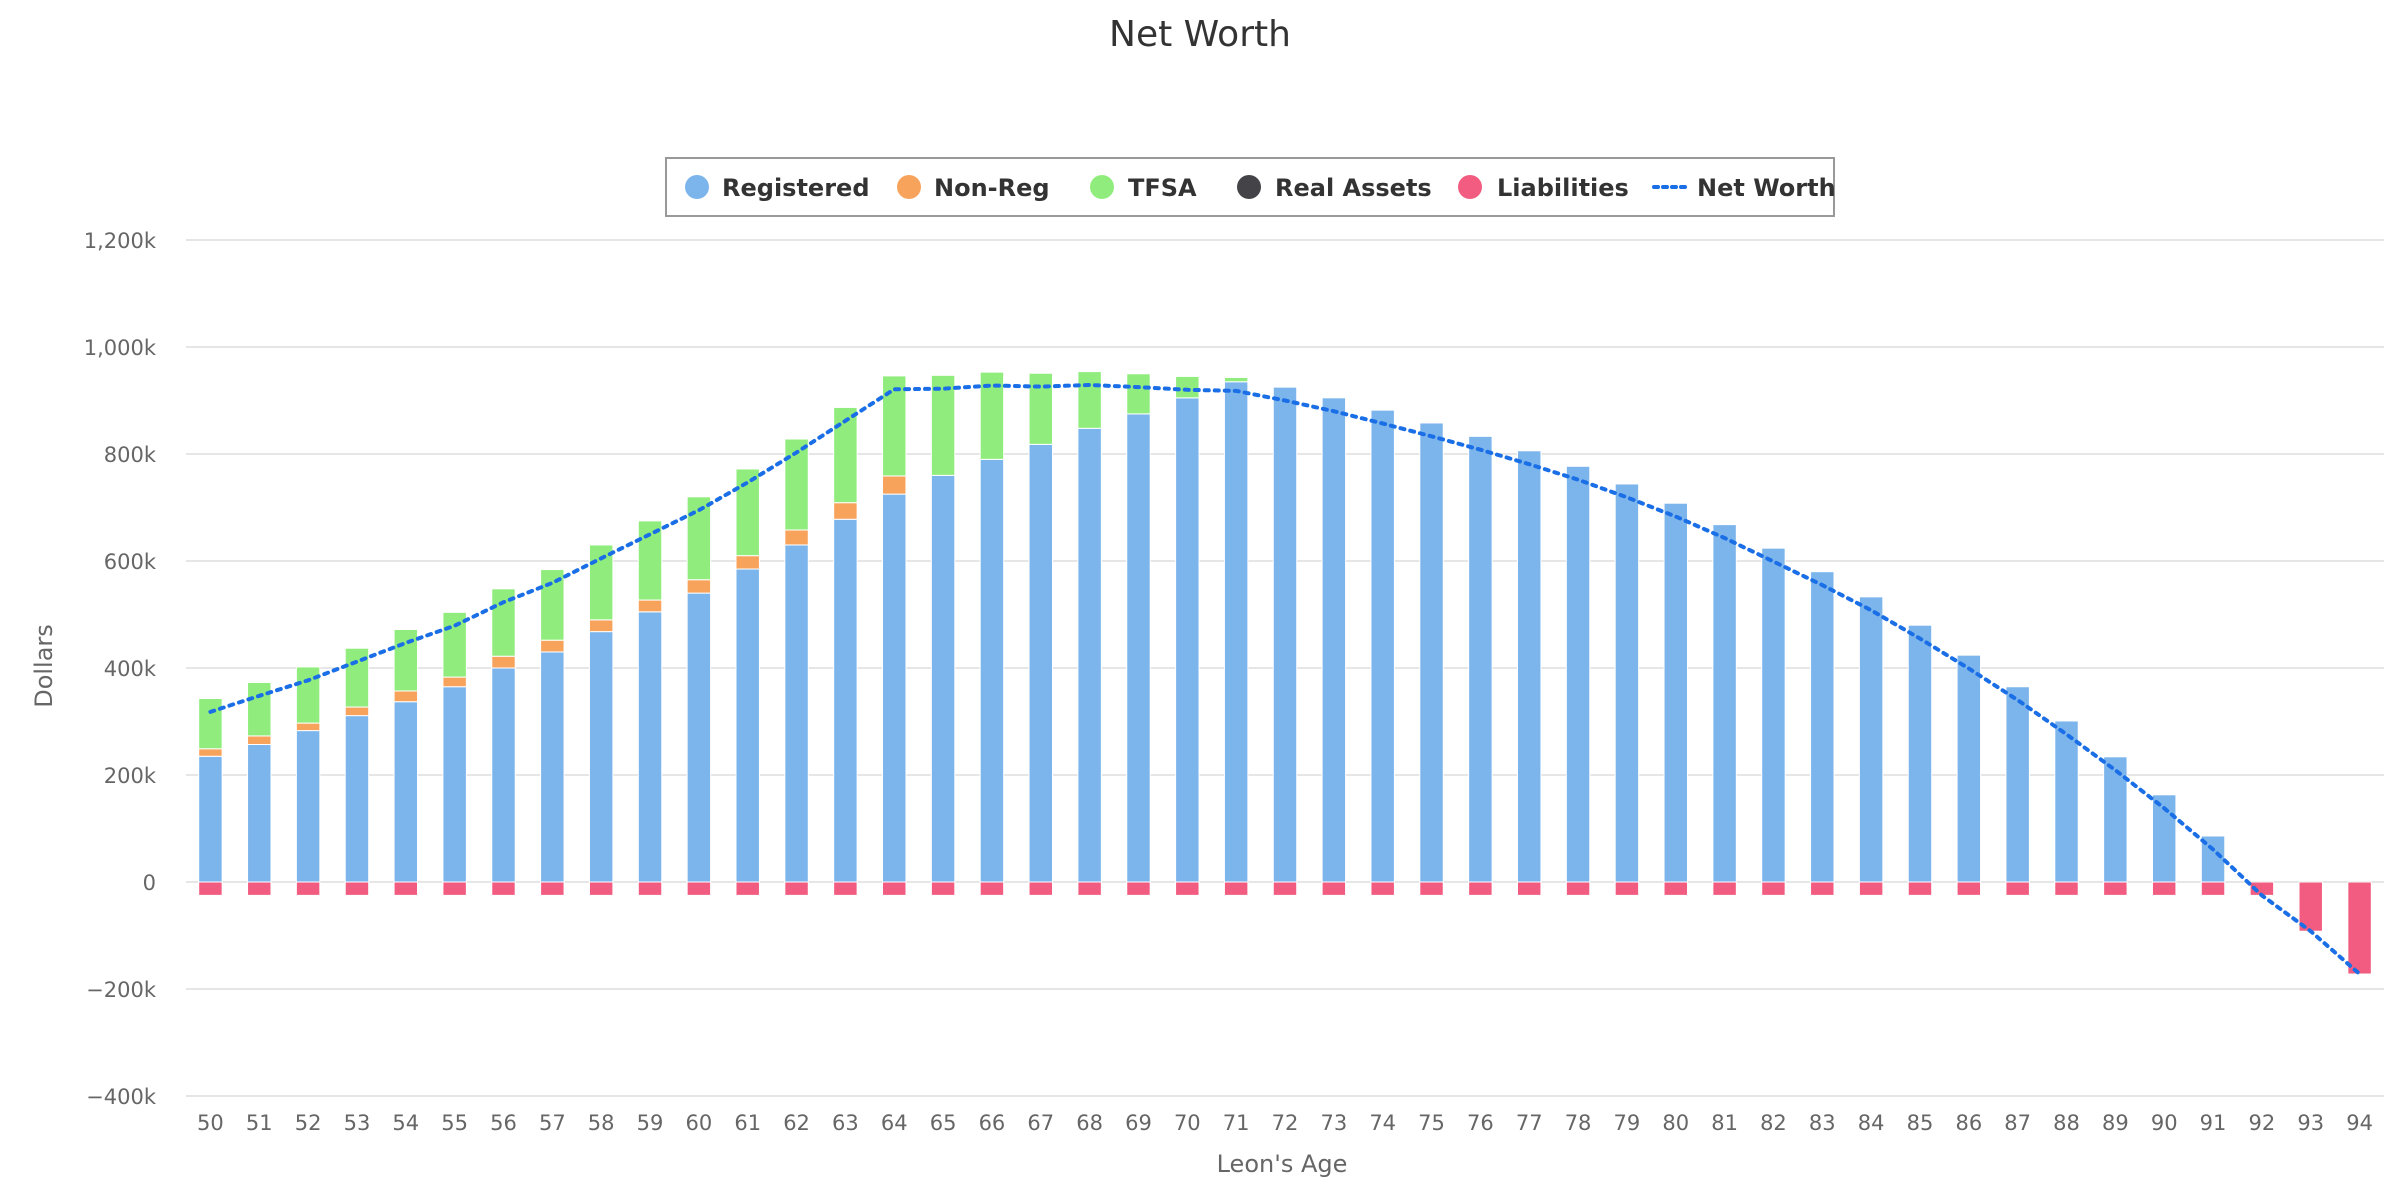 This screenshot has width=2400, height=1200. Describe the element at coordinates (130, 455) in the screenshot. I see `y-tick-label: 800k` at that location.